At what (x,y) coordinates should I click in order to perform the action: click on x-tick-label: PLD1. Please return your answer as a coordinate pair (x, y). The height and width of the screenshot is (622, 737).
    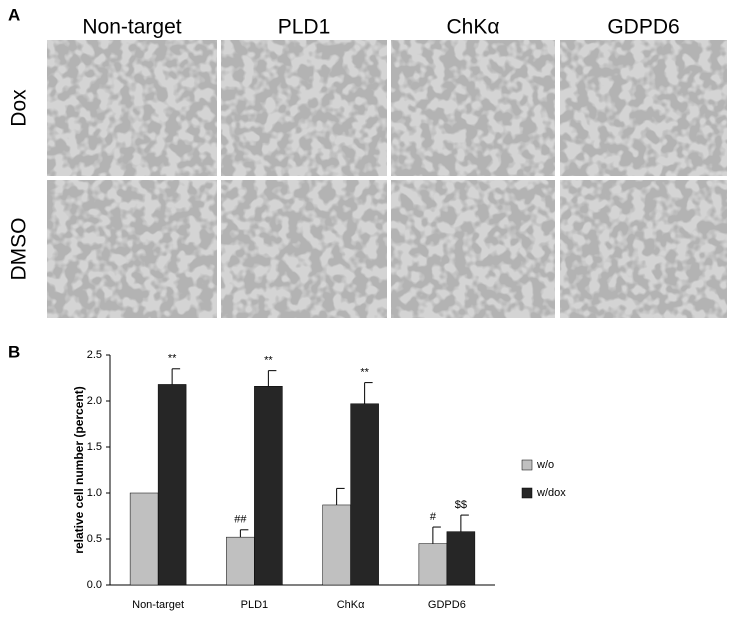
    Looking at the image, I should click on (255, 605).